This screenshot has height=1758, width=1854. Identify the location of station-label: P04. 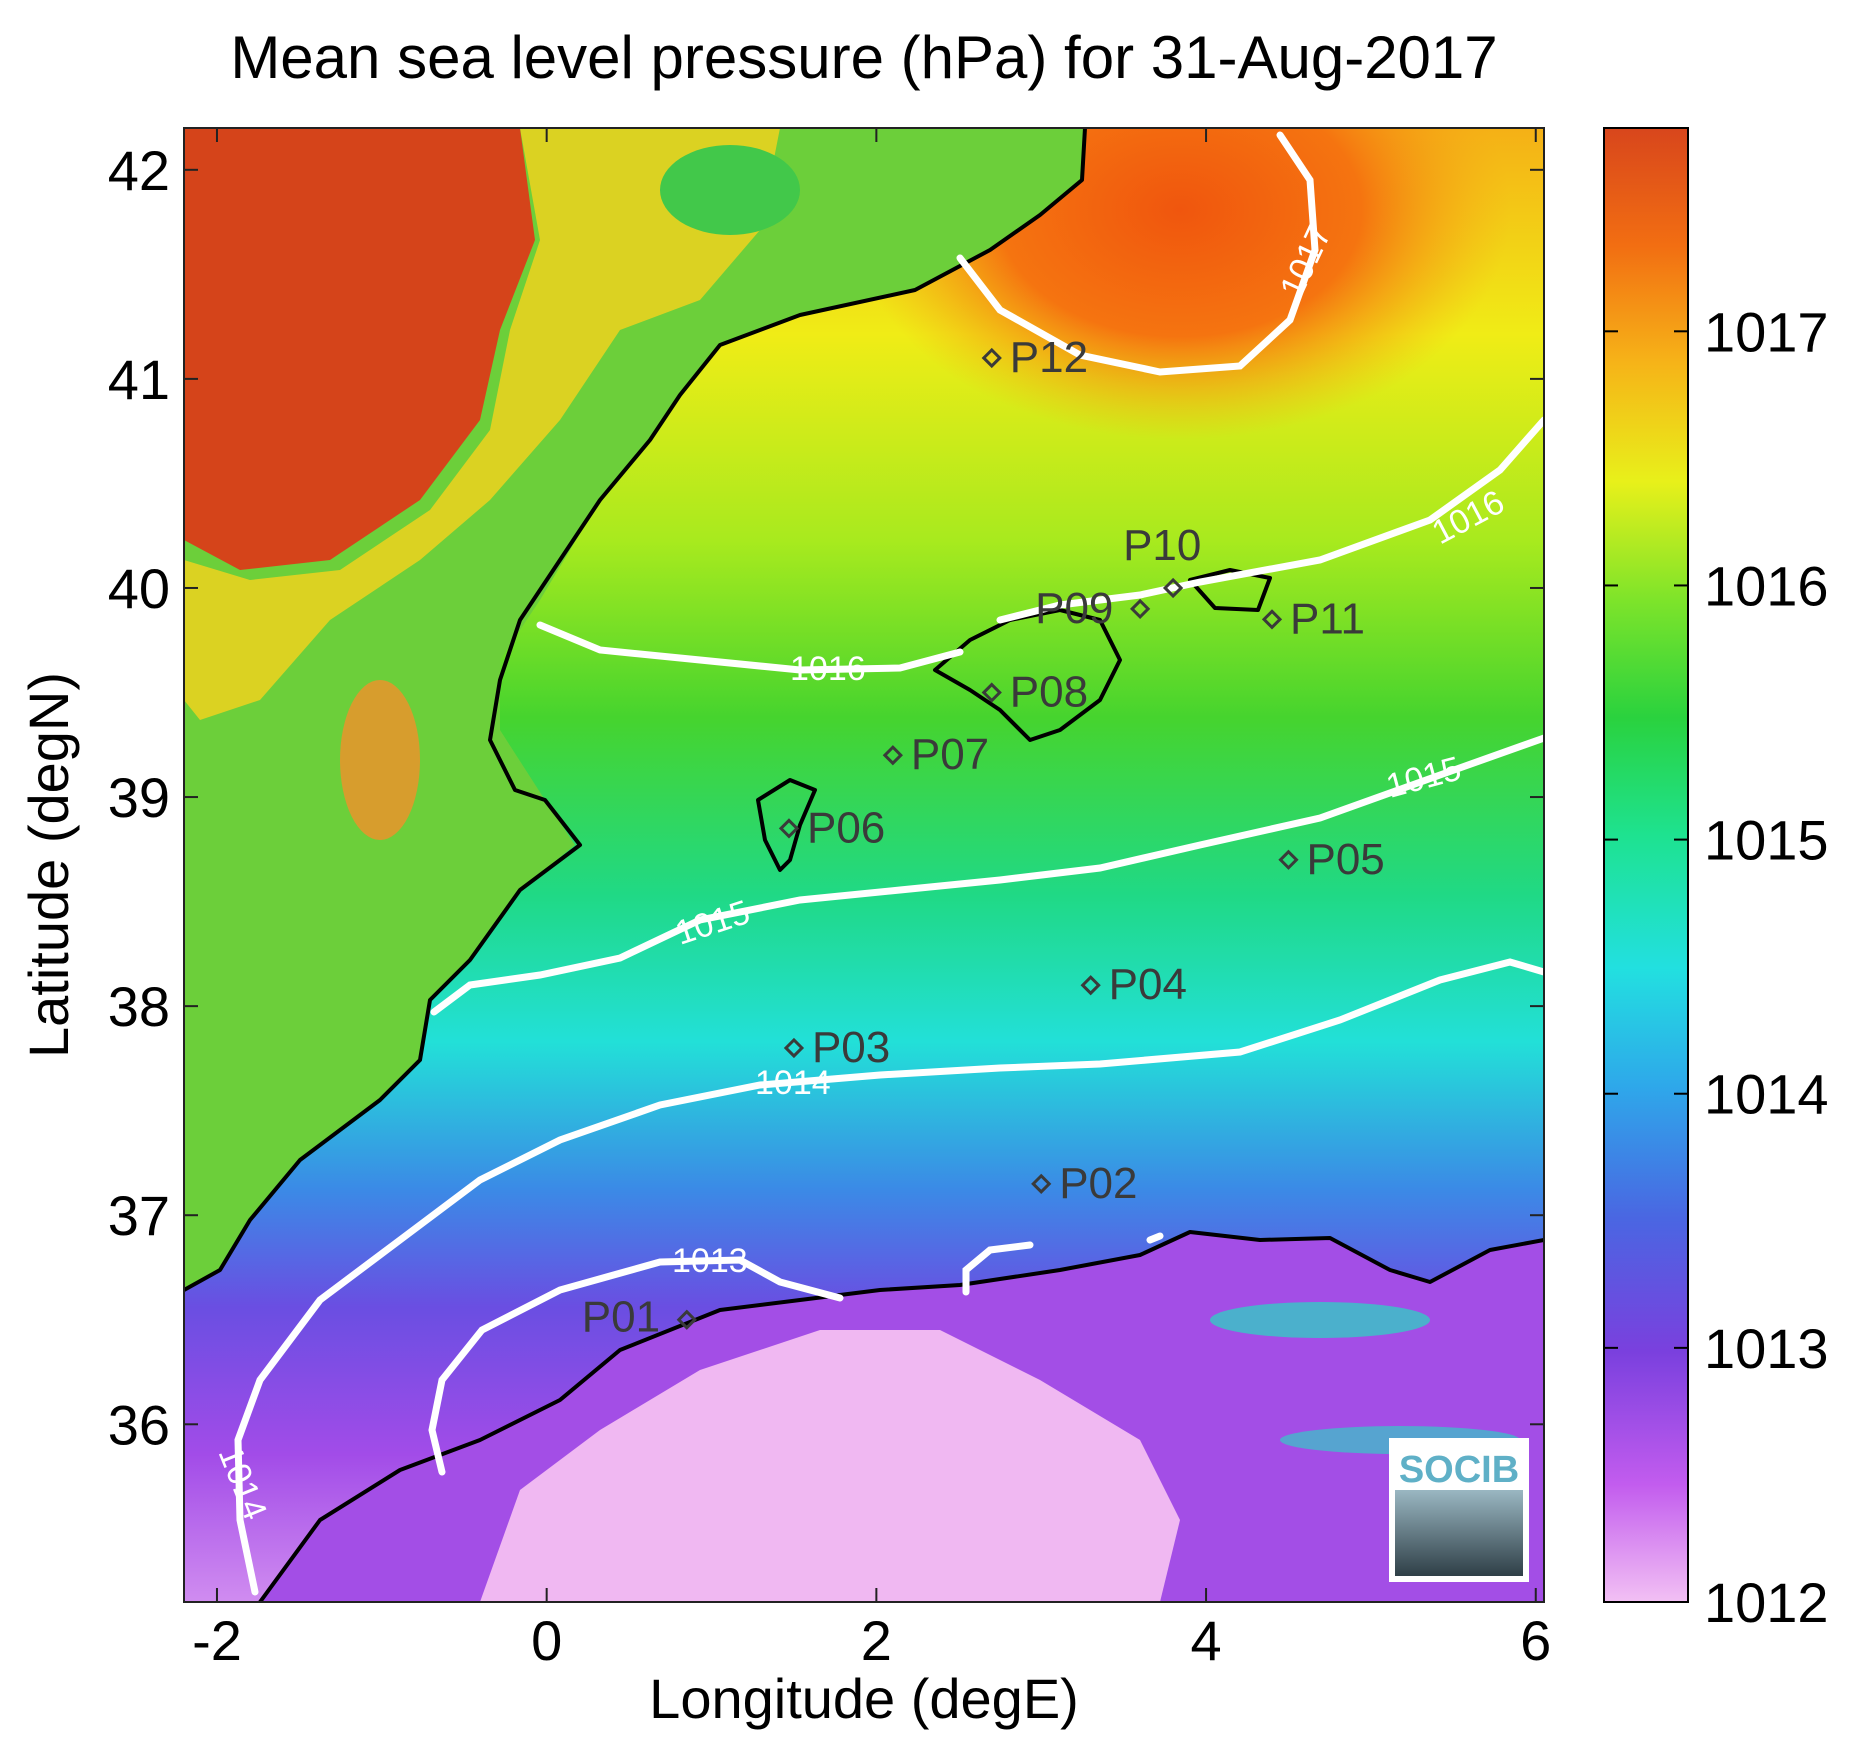
(1148, 984).